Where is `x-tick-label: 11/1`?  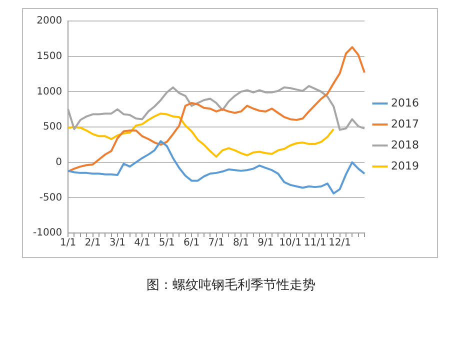
x-tick-label: 11/1 is located at coordinates (315, 243).